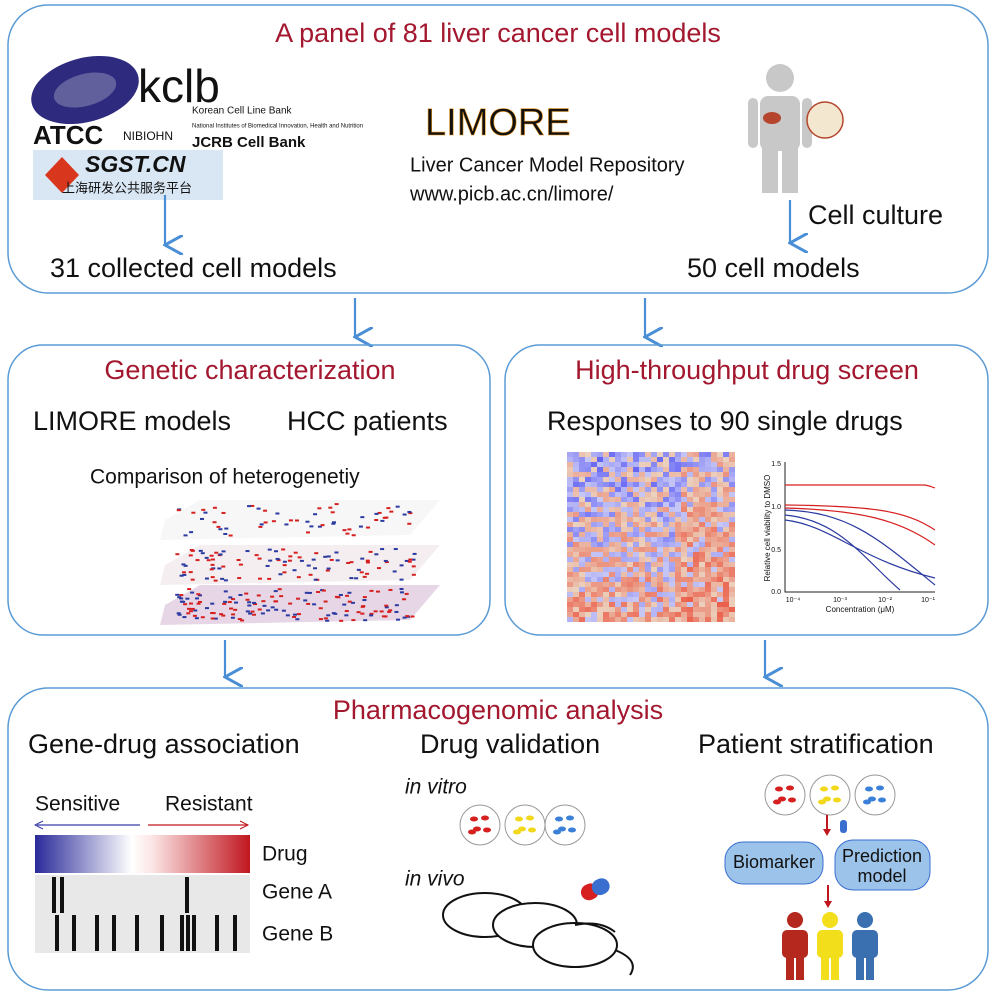 The image size is (996, 996). What do you see at coordinates (875, 215) in the screenshot?
I see `label: Cell culture` at bounding box center [875, 215].